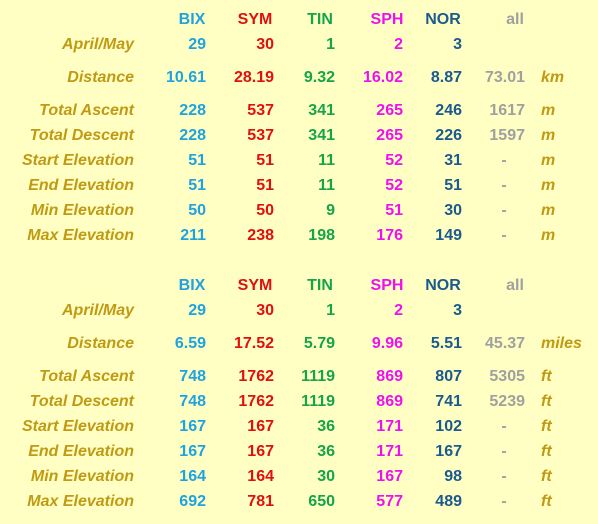  Describe the element at coordinates (193, 235) in the screenshot. I see `value-bix: 211` at that location.